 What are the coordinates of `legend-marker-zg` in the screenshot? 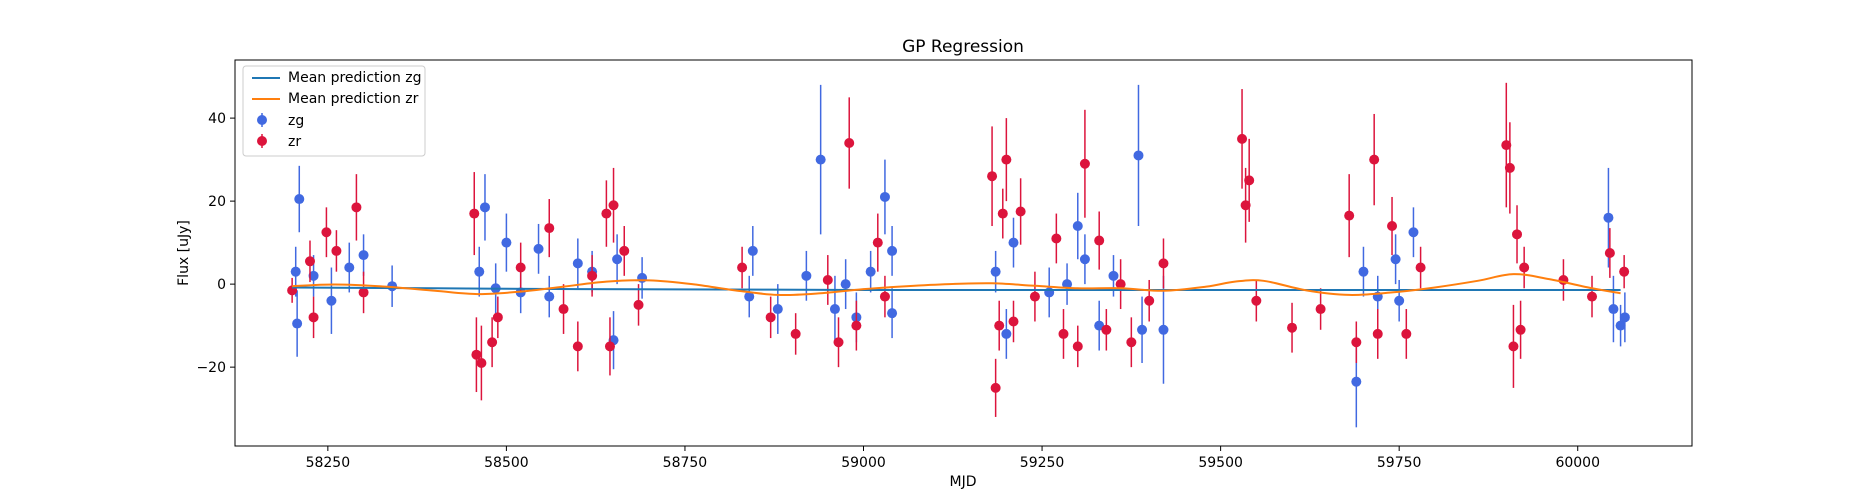 It's located at (262, 120).